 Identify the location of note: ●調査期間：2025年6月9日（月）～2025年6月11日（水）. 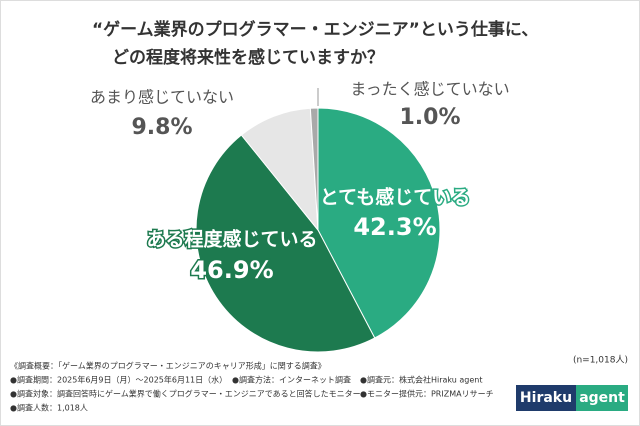
(118, 380).